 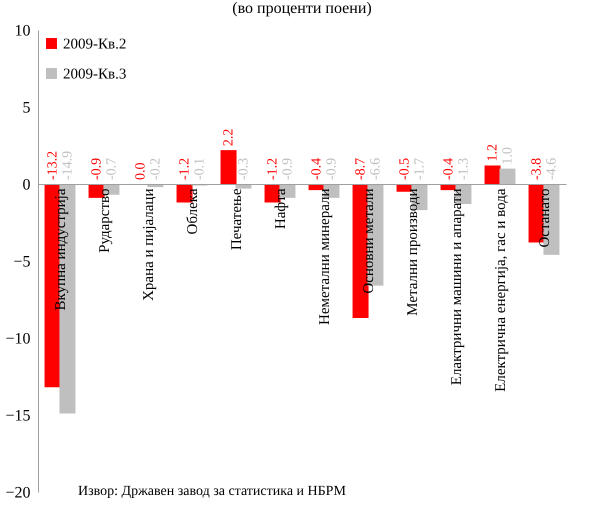 I want to click on data-label: -4.6, so click(x=552, y=169).